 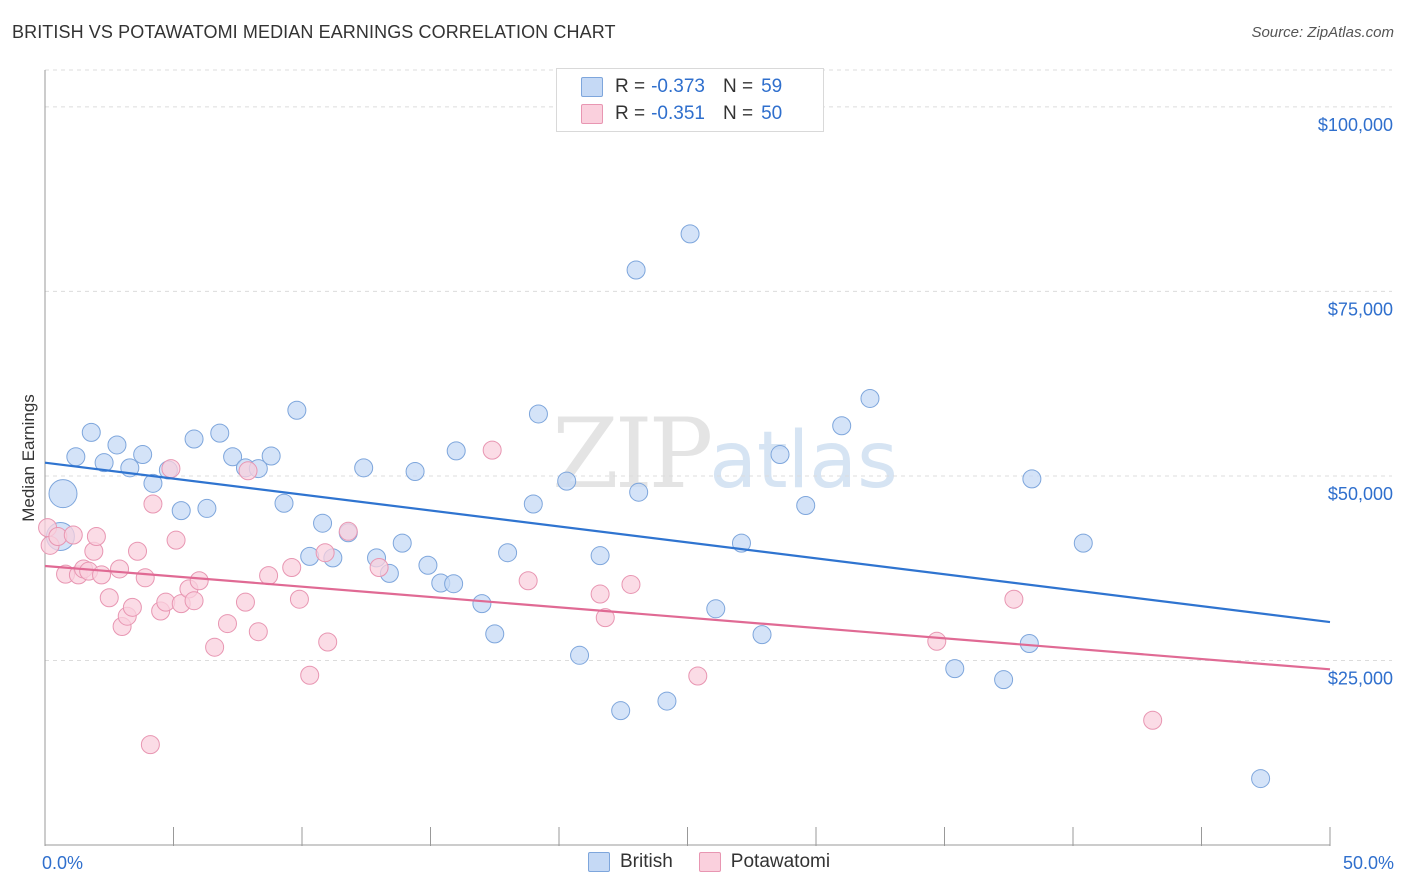 I want to click on legend-row-potawatomi: R = -0.351 N = 50, so click(x=681, y=114).